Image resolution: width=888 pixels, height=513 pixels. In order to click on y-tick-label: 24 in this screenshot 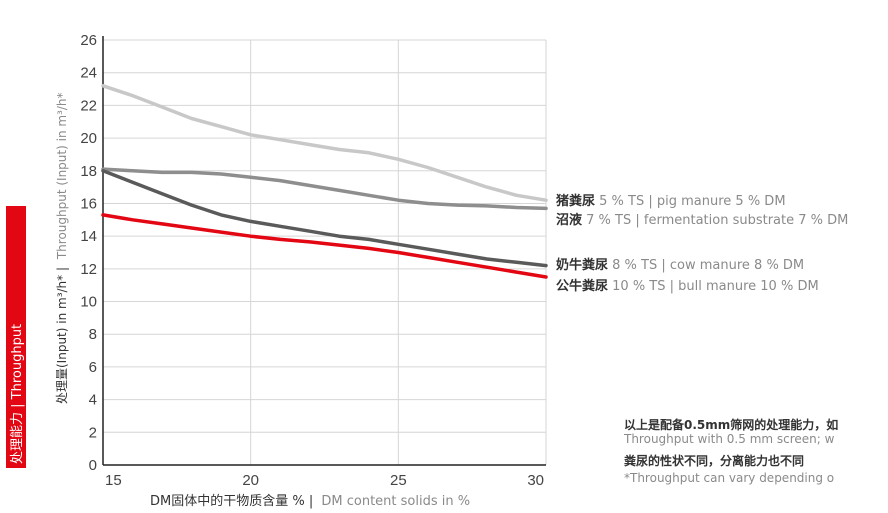, I will do `click(88, 73)`.